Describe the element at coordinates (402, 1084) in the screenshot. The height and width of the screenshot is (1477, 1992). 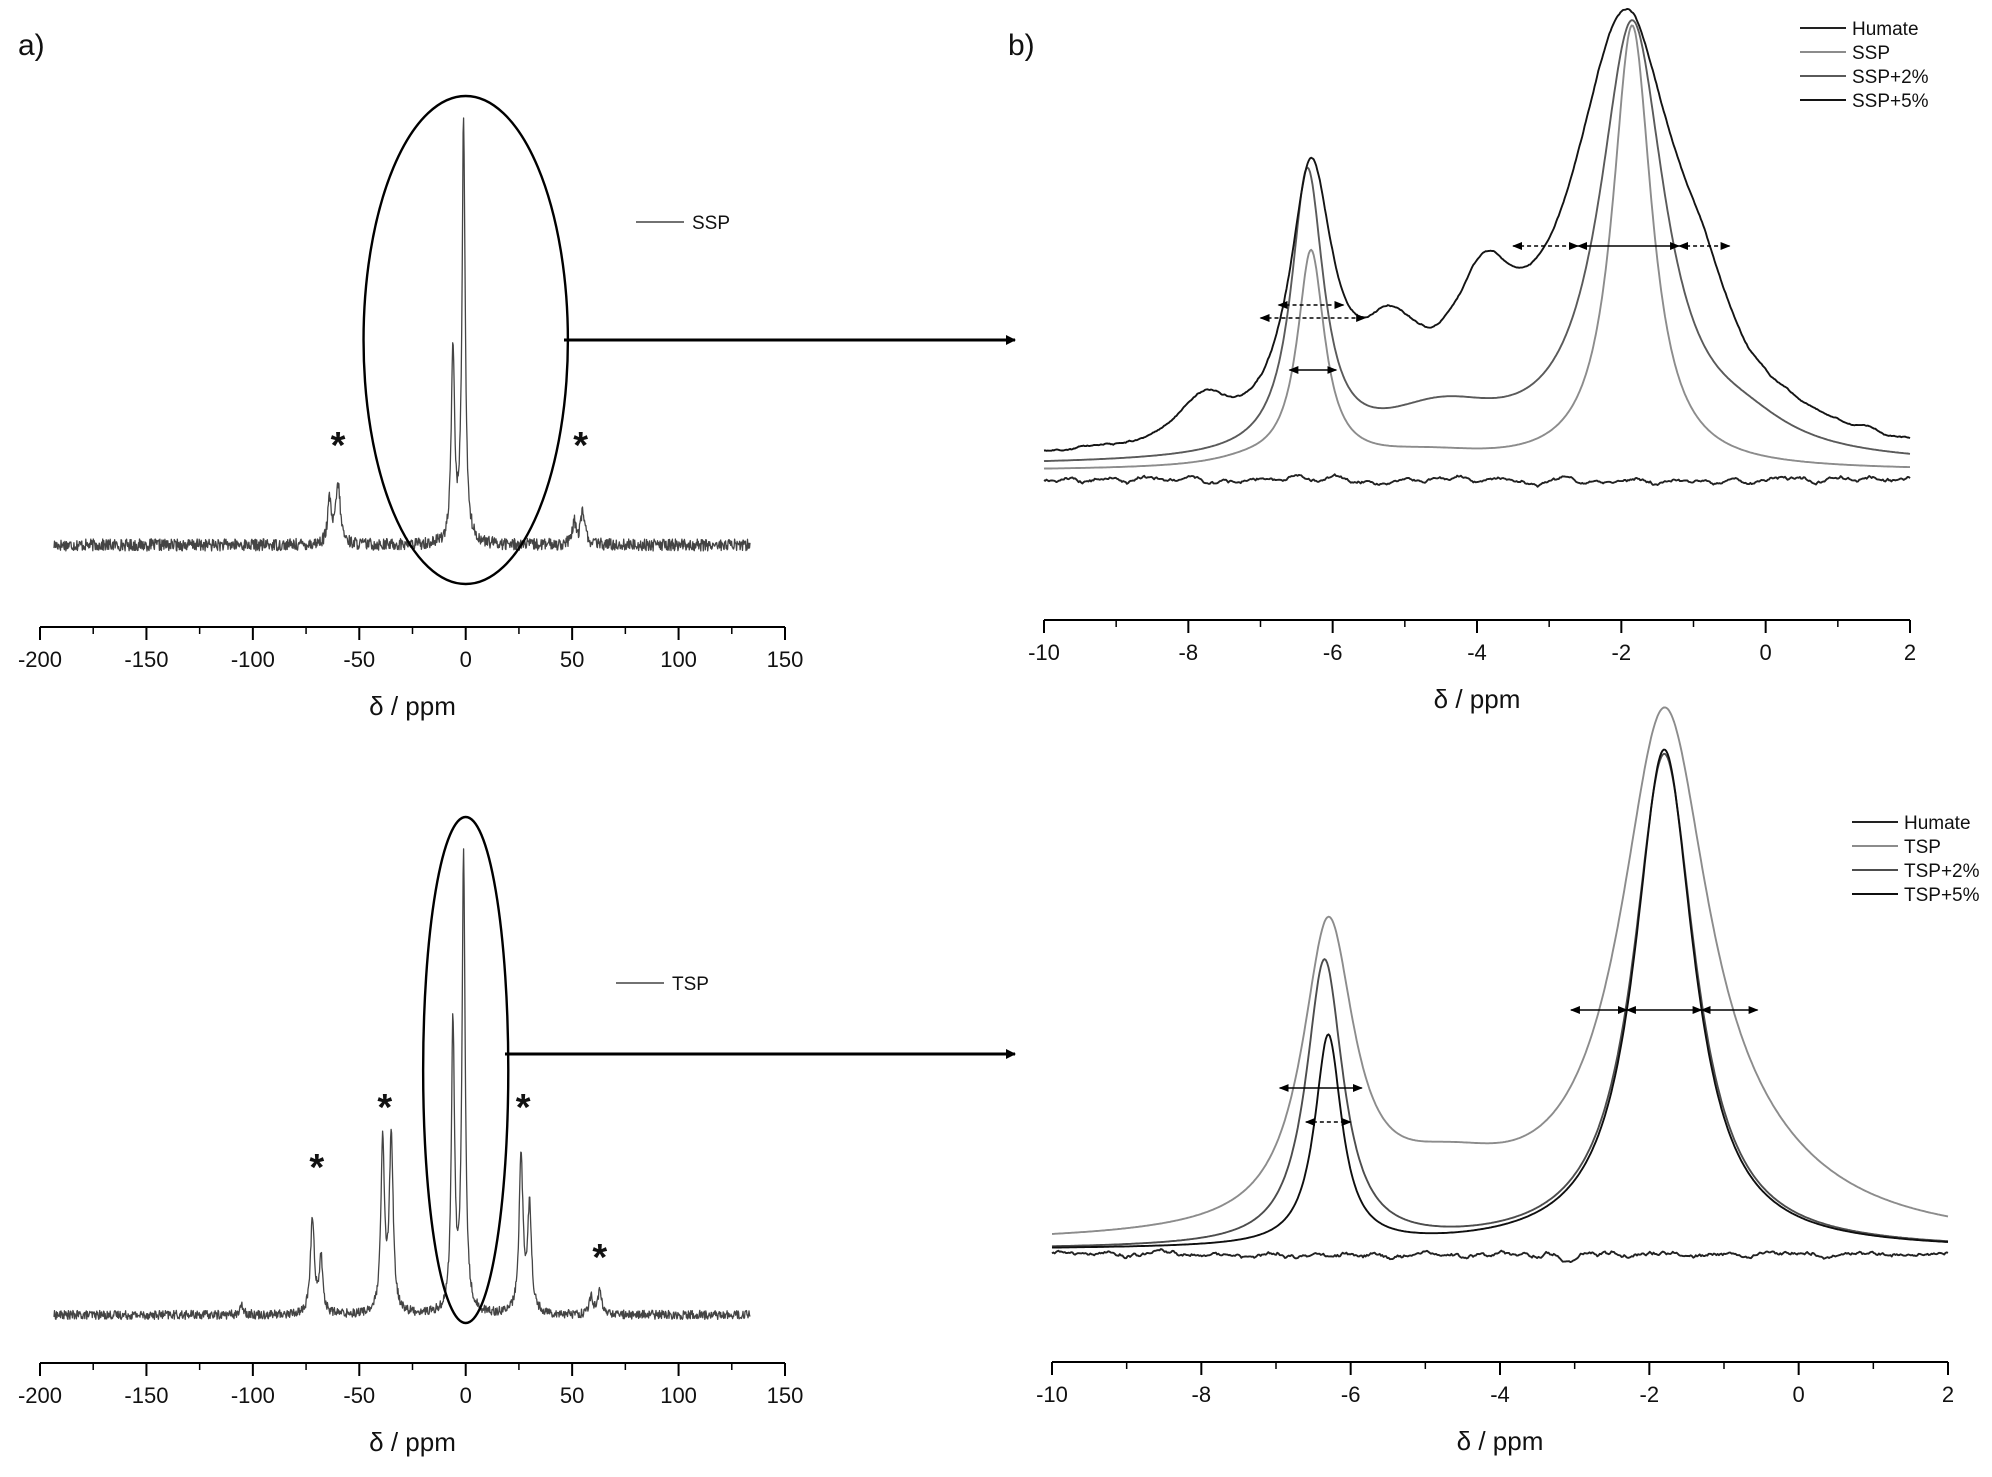
I see `series-line-tsp` at that location.